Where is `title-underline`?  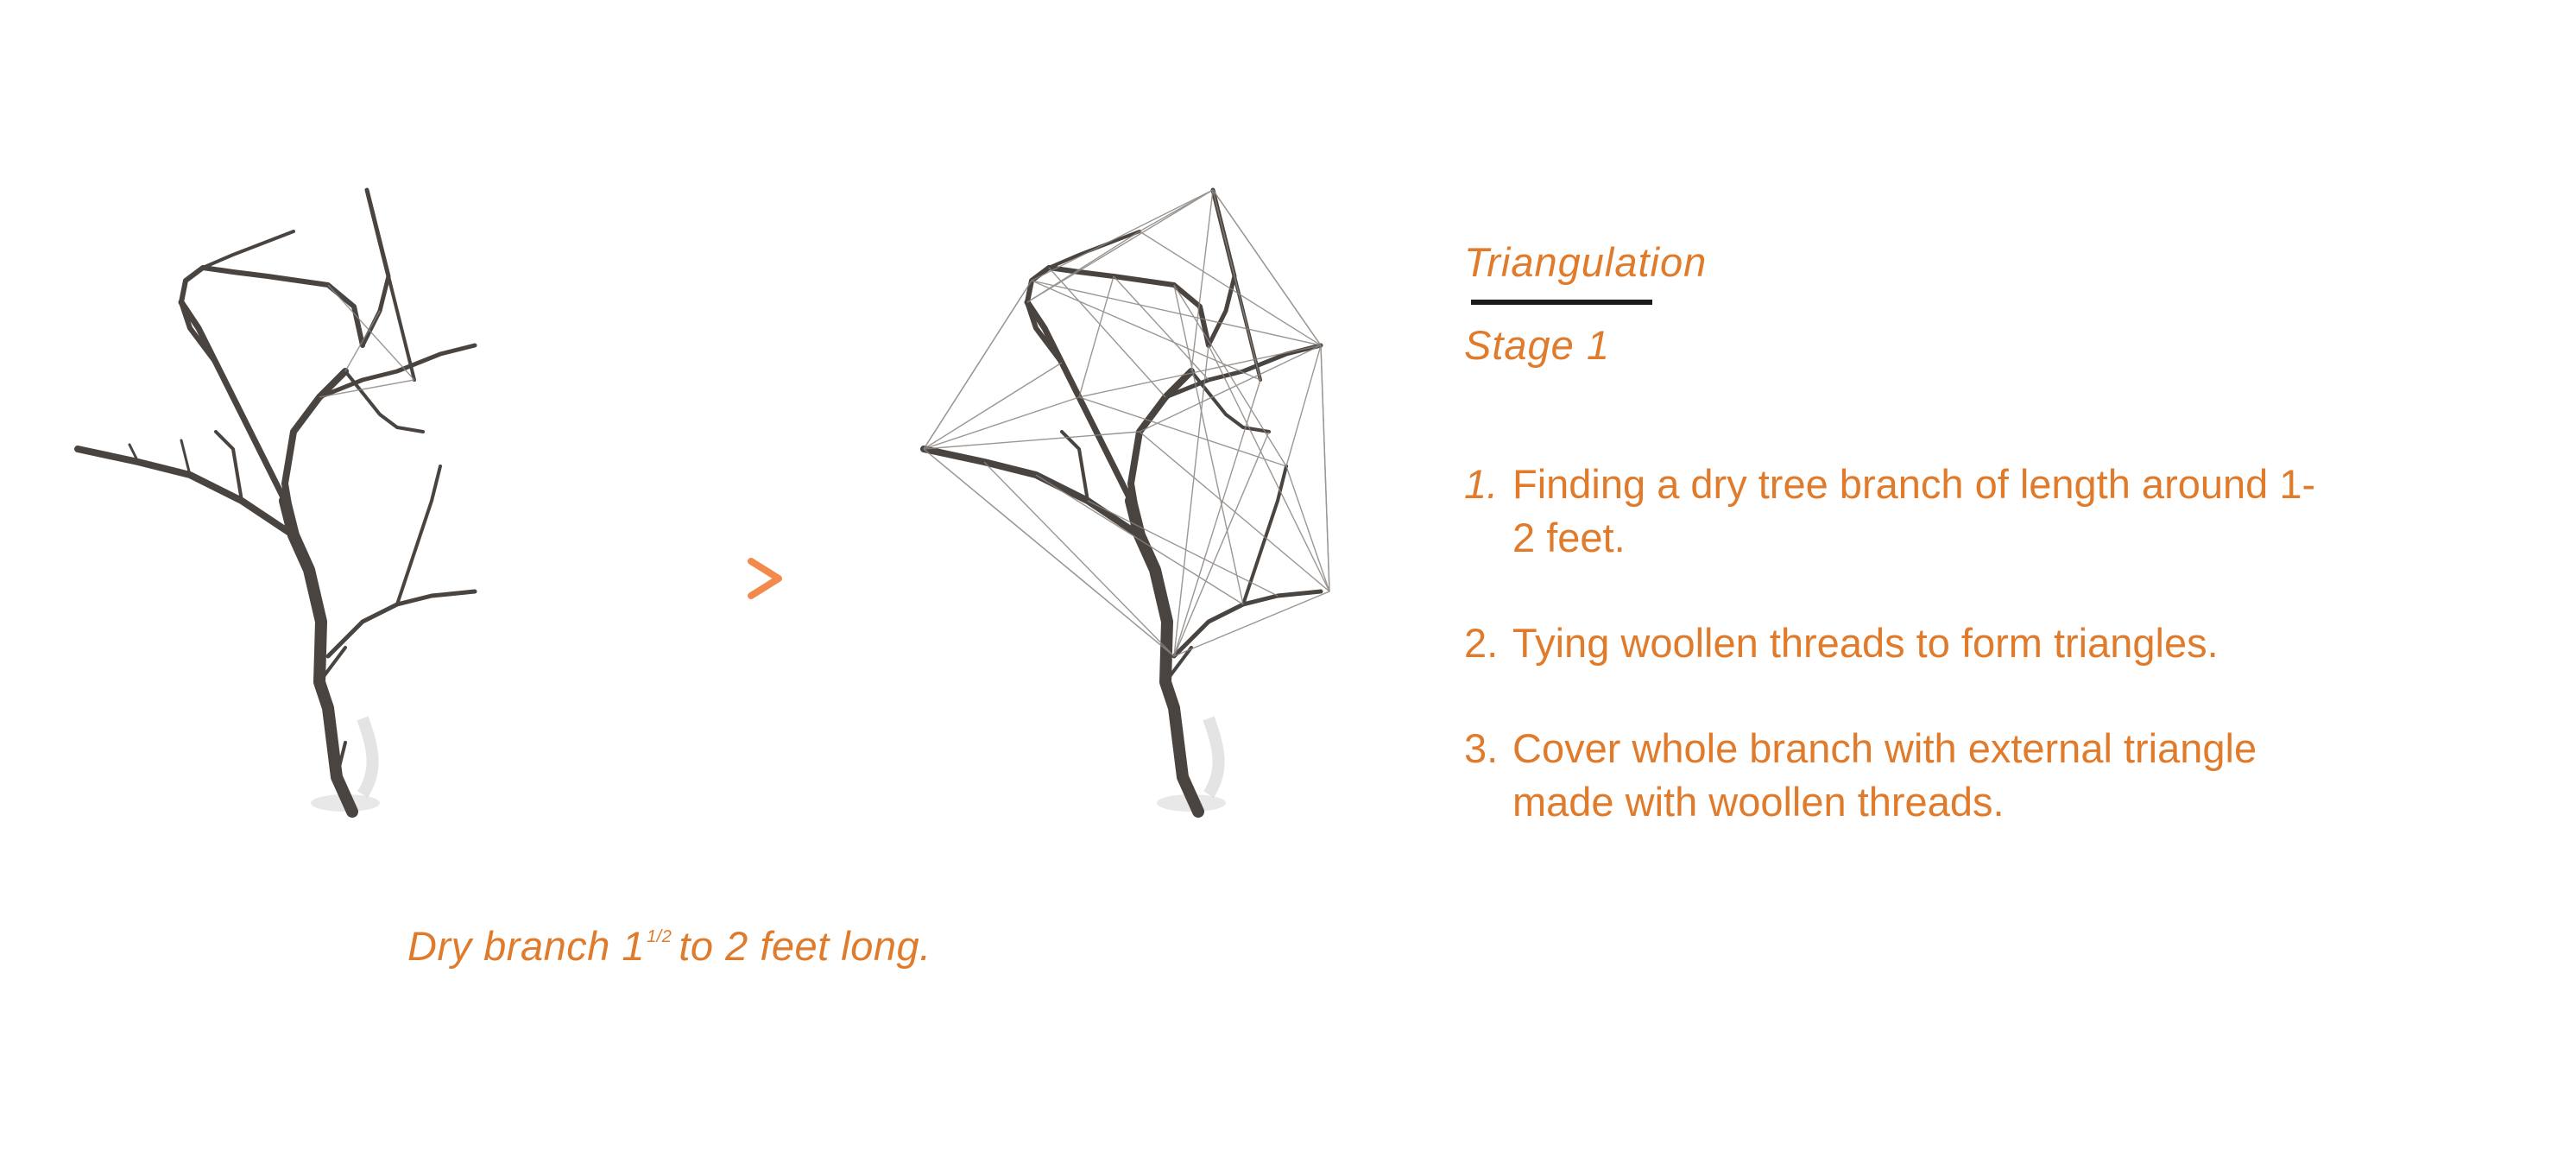
title-underline is located at coordinates (1561, 302).